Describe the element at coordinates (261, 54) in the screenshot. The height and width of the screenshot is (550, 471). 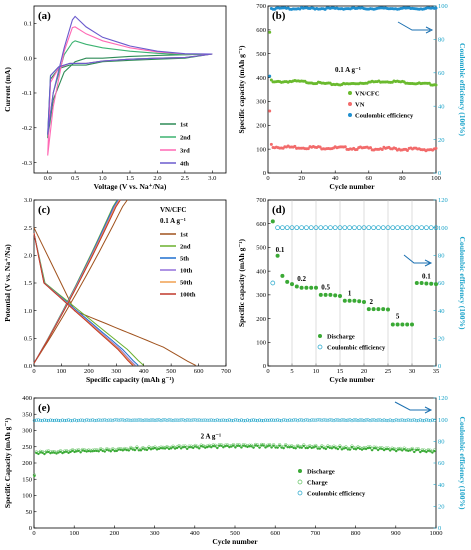
I see `y-tick-label: 500` at that location.